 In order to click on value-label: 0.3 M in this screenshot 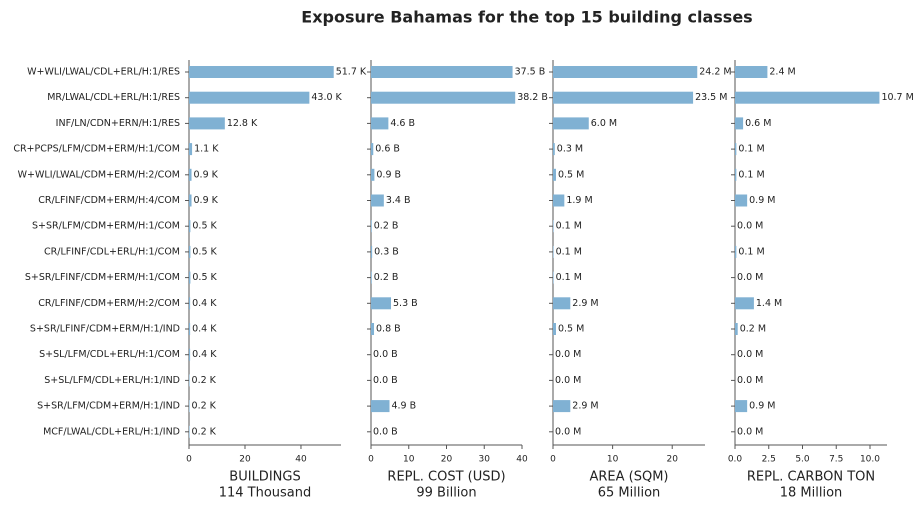, I will do `click(570, 149)`.